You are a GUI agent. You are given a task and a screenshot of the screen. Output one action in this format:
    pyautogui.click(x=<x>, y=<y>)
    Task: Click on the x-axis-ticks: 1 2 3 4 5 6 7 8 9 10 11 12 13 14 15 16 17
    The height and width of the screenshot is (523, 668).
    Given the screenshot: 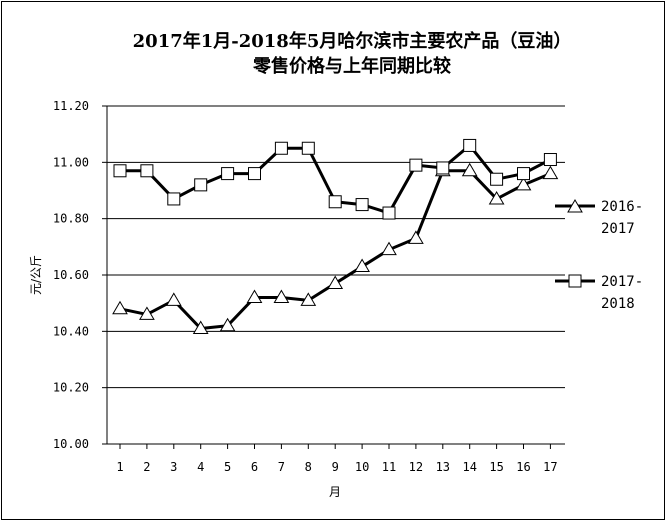 What is the action you would take?
    pyautogui.click(x=337, y=459)
    